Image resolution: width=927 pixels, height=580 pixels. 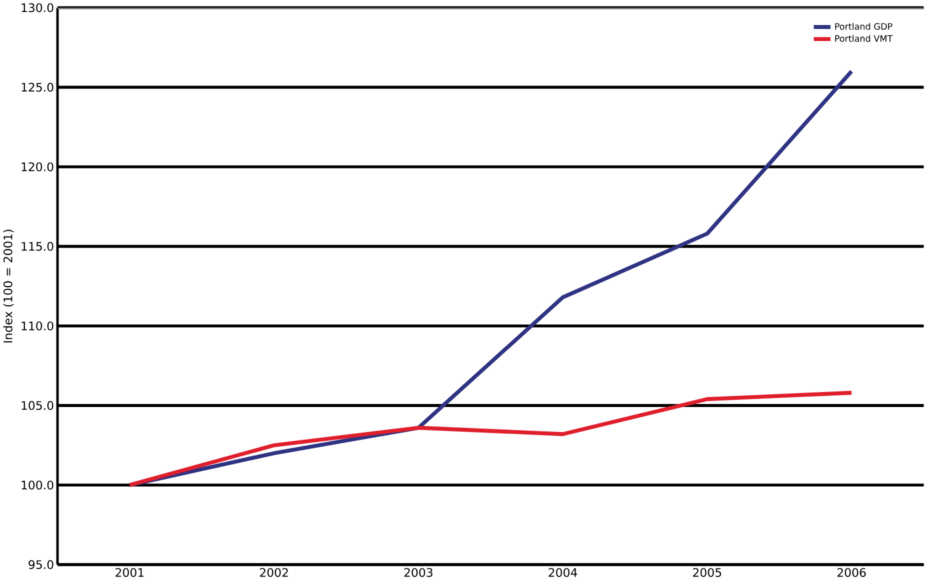 I want to click on y-tick-label: 130.0, so click(x=38, y=7).